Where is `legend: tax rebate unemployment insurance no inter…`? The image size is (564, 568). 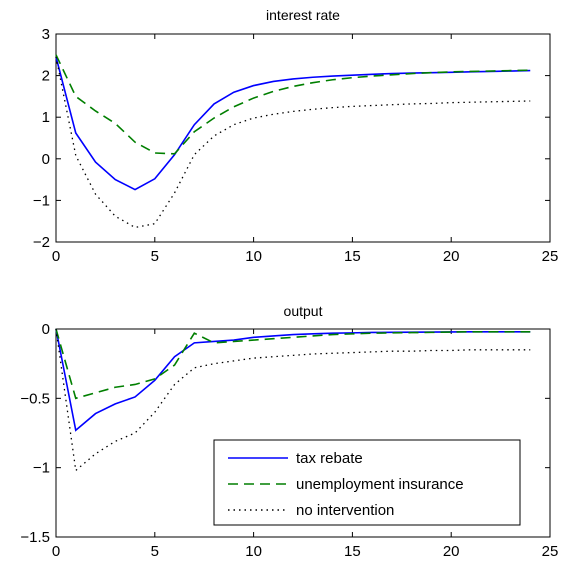 legend: tax rebate unemployment insurance no inter… is located at coordinates (367, 482).